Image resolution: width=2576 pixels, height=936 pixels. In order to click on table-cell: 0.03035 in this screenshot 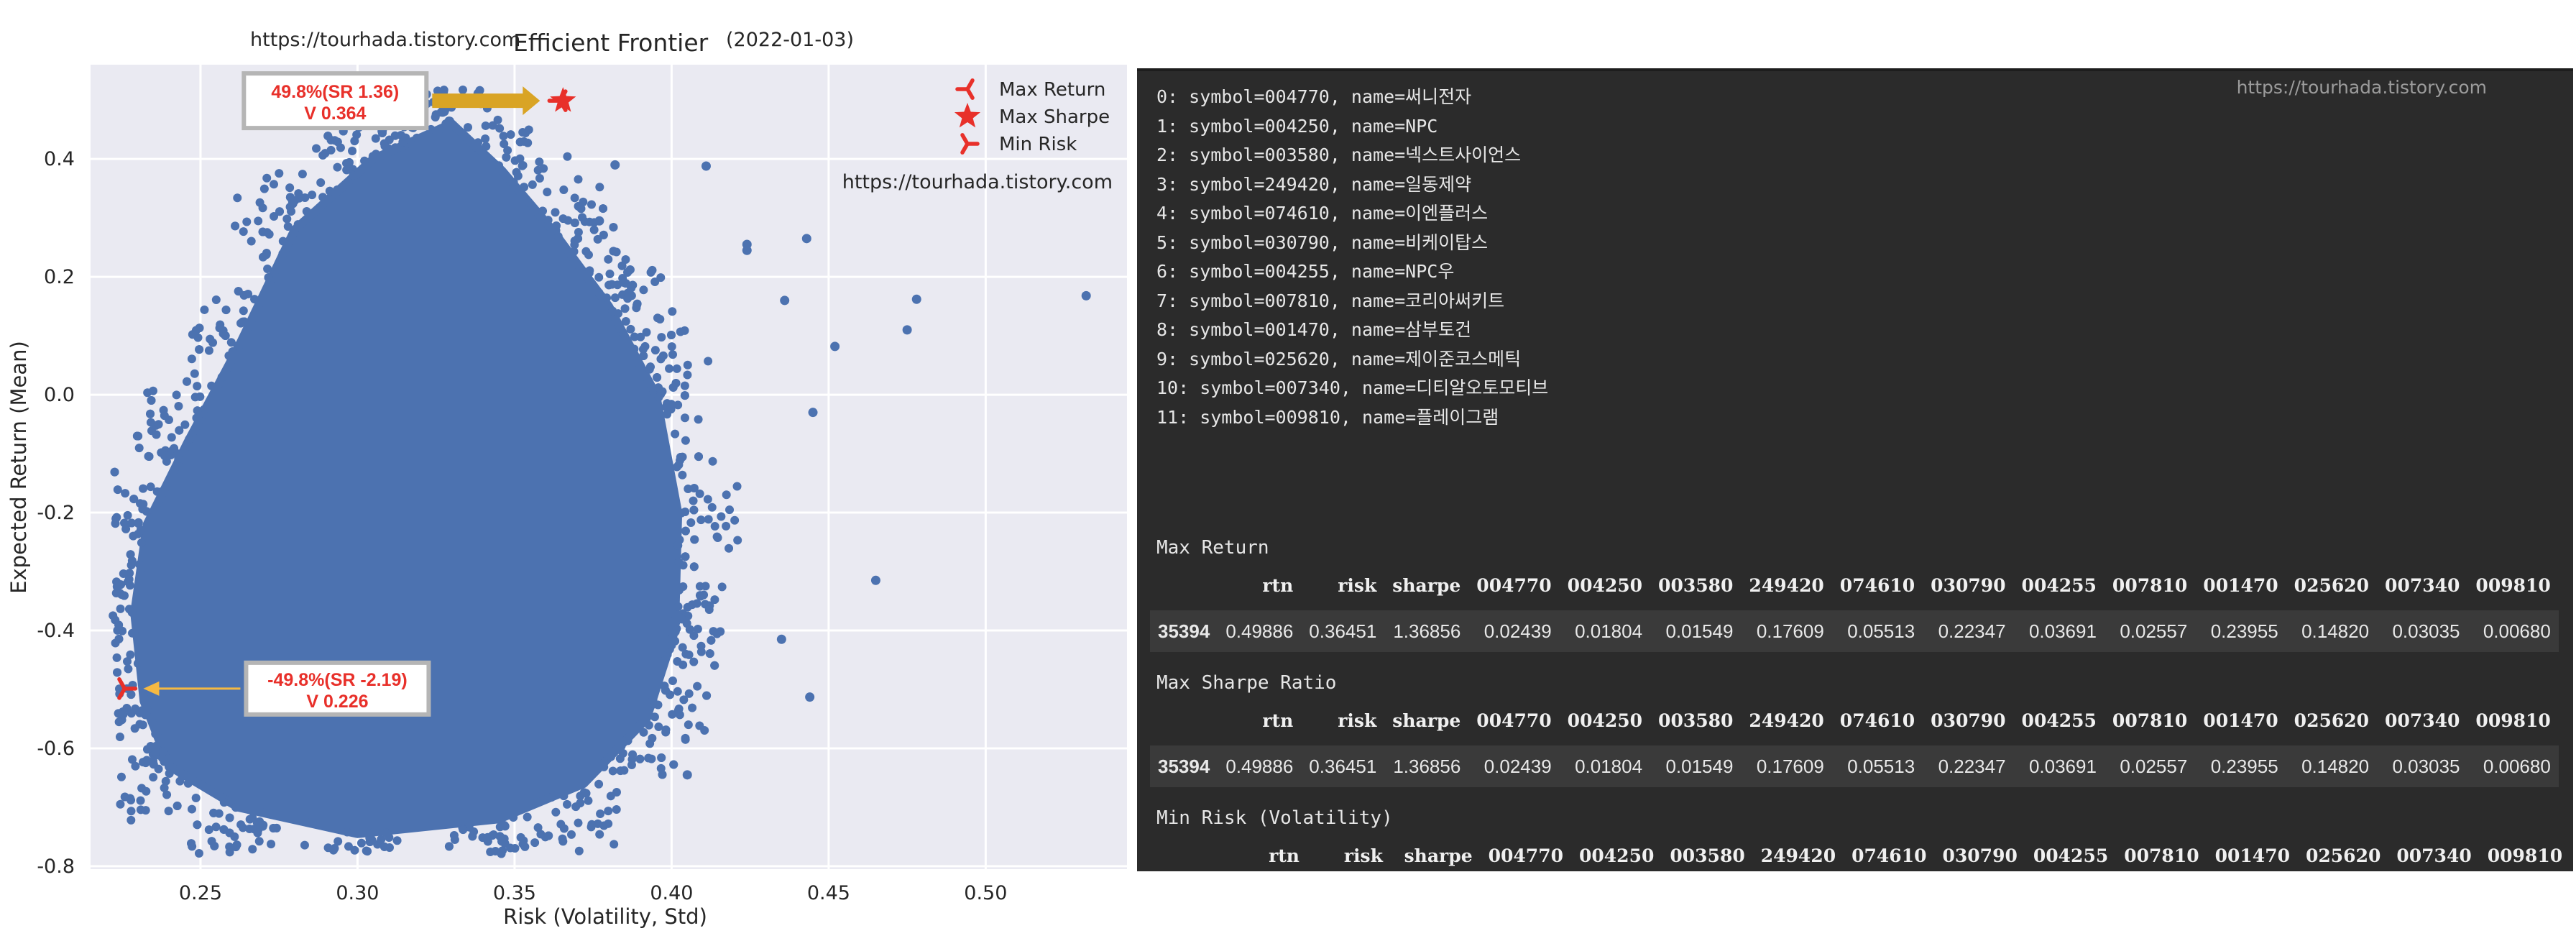, I will do `click(2422, 766)`.